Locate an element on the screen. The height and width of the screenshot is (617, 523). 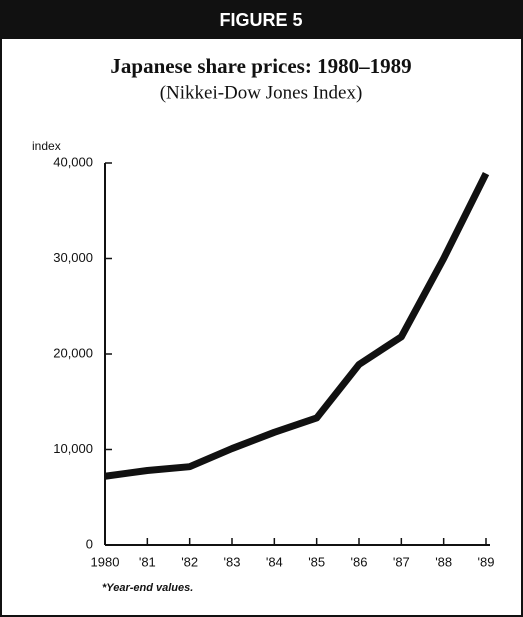
y-tick-label: 20,000 is located at coordinates (73, 352).